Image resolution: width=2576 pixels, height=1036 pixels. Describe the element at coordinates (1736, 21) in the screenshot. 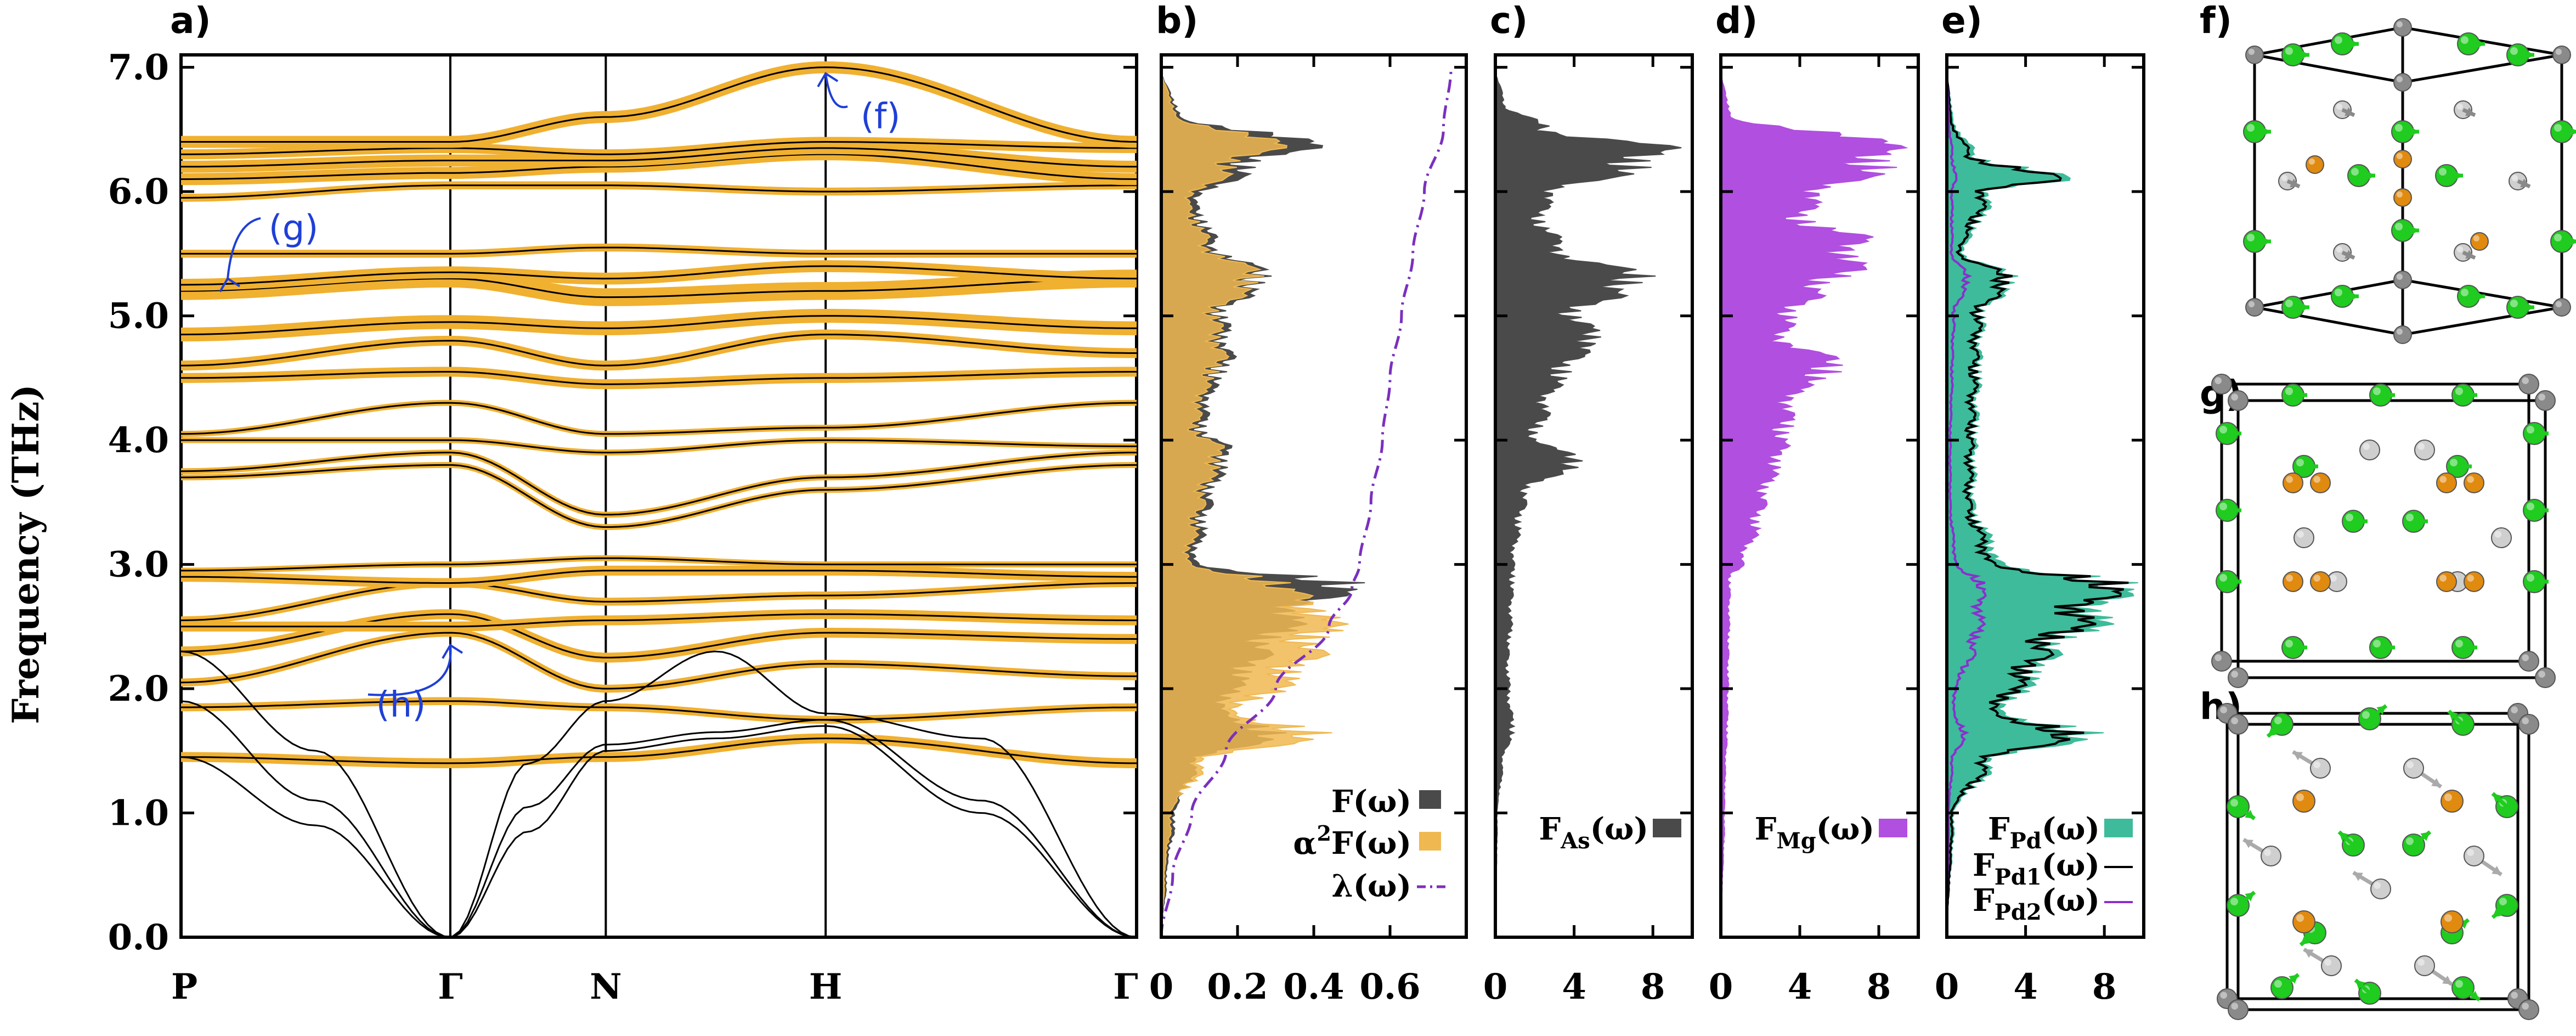

I see `panel-label: d)` at that location.